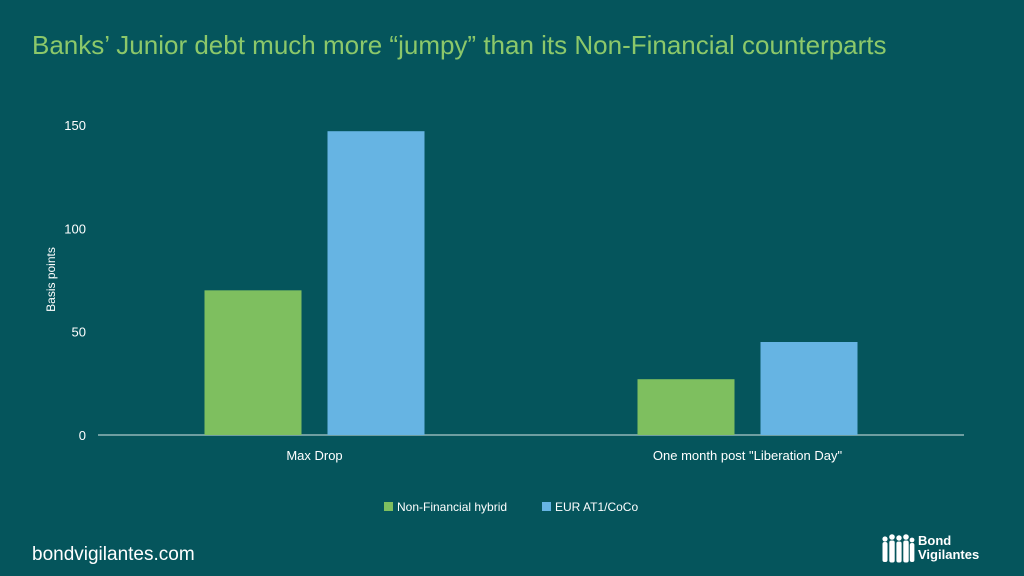 This screenshot has width=1024, height=576. What do you see at coordinates (314, 455) in the screenshot?
I see `x-tick-label: Max Drop` at bounding box center [314, 455].